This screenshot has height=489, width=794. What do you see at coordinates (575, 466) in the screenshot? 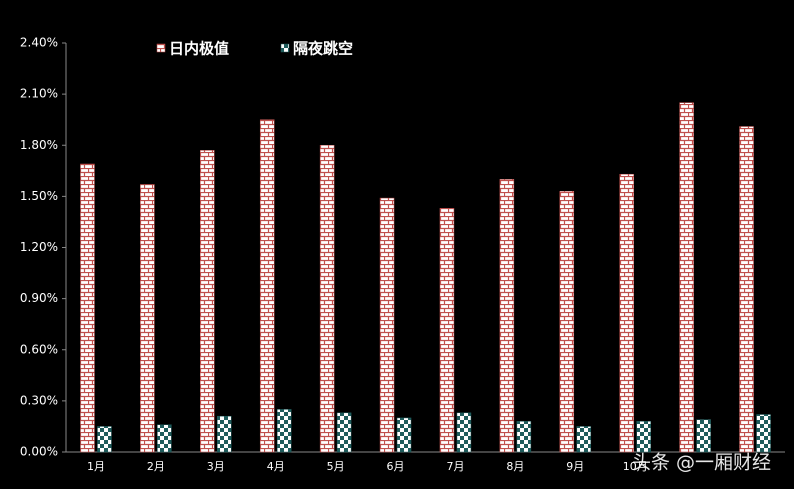
I see `x-tick-label: 9月` at bounding box center [575, 466].